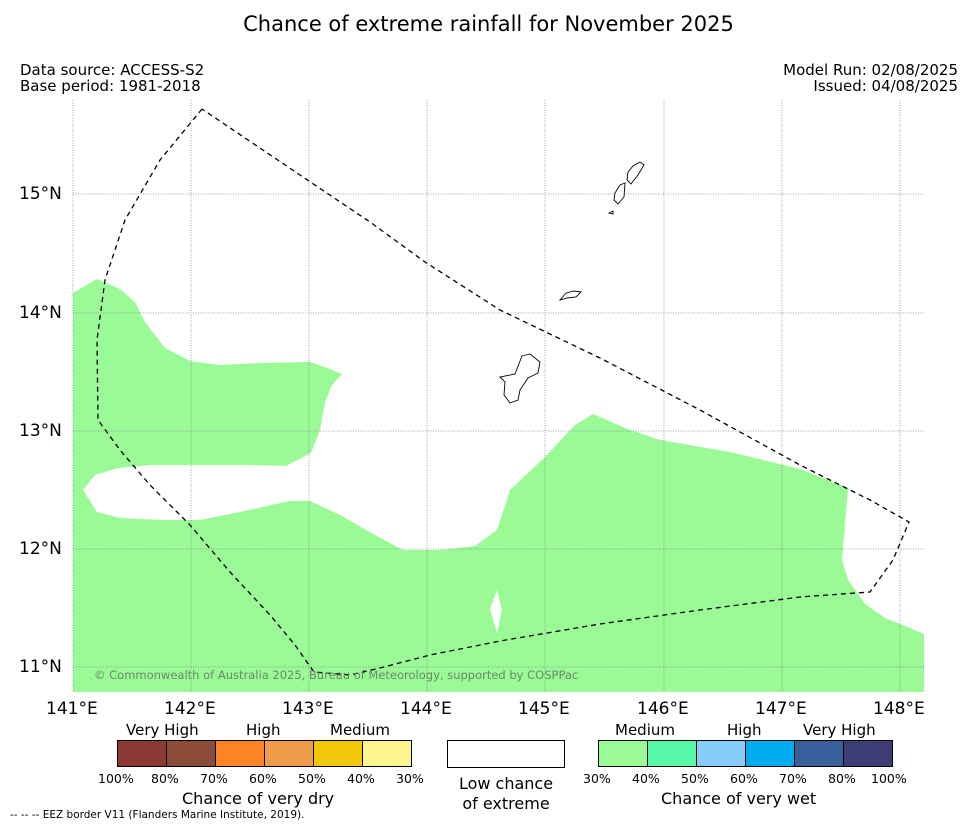  I want to click on lon-tick-label: 146°E, so click(663, 709).